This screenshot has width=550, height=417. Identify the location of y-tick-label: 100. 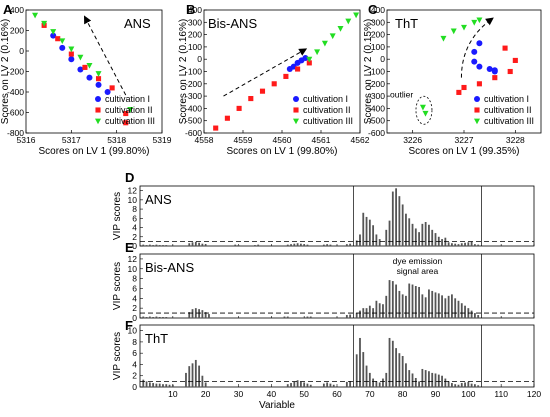
(378, 47).